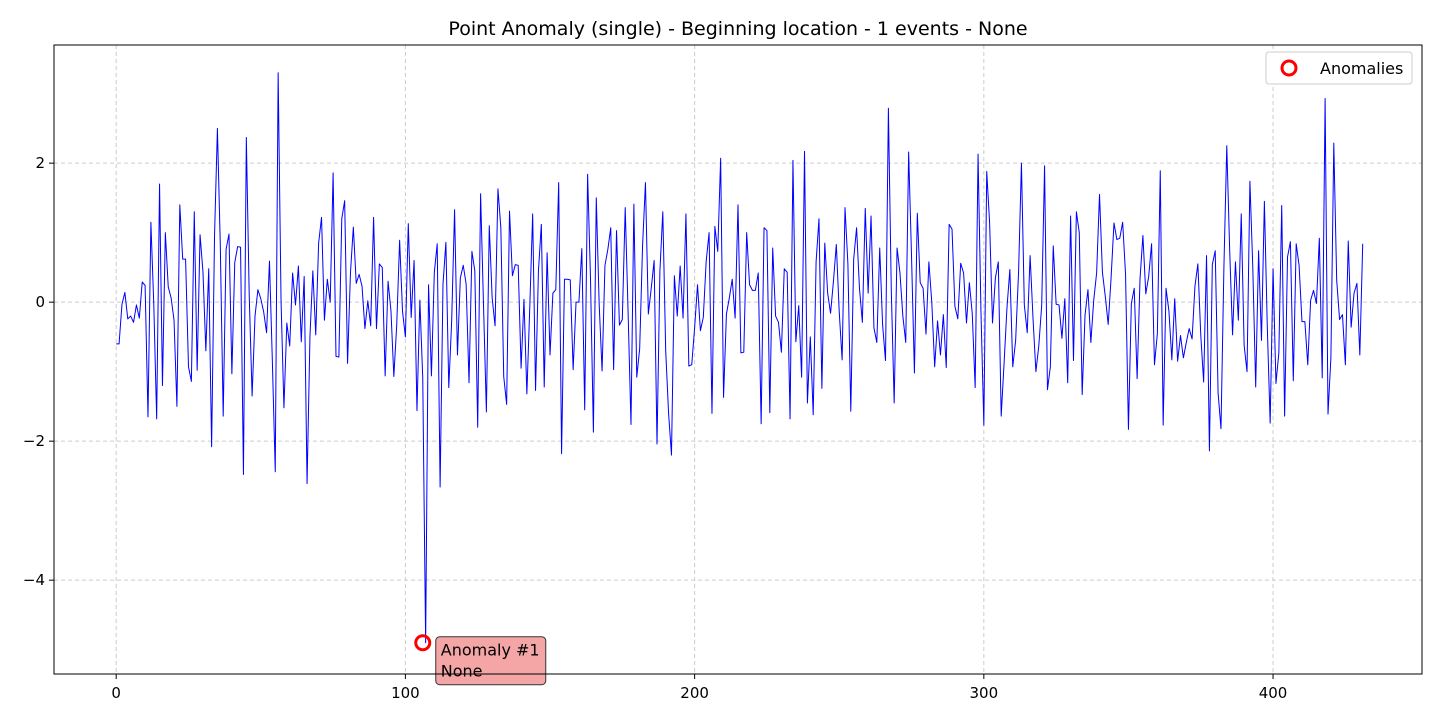 Image resolution: width=1440 pixels, height=720 pixels. What do you see at coordinates (40, 163) in the screenshot?
I see `y-tick-label: 2` at bounding box center [40, 163].